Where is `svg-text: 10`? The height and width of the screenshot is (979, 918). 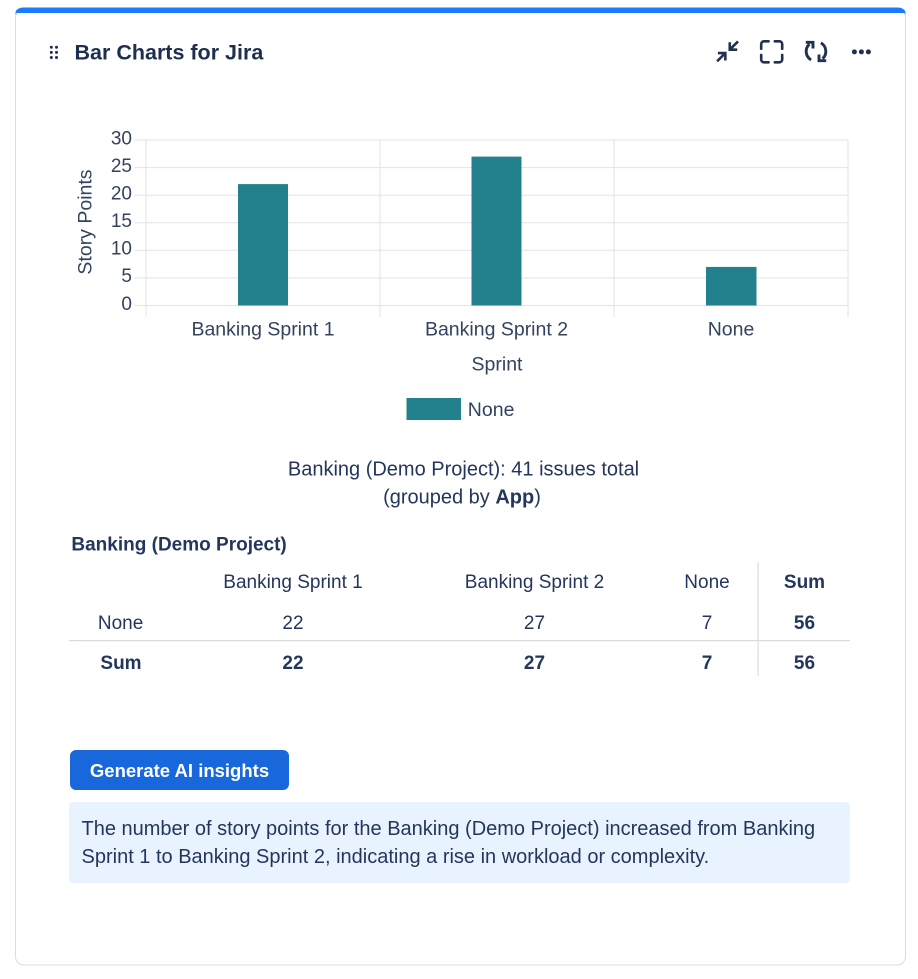
svg-text: 10 is located at coordinates (121, 249).